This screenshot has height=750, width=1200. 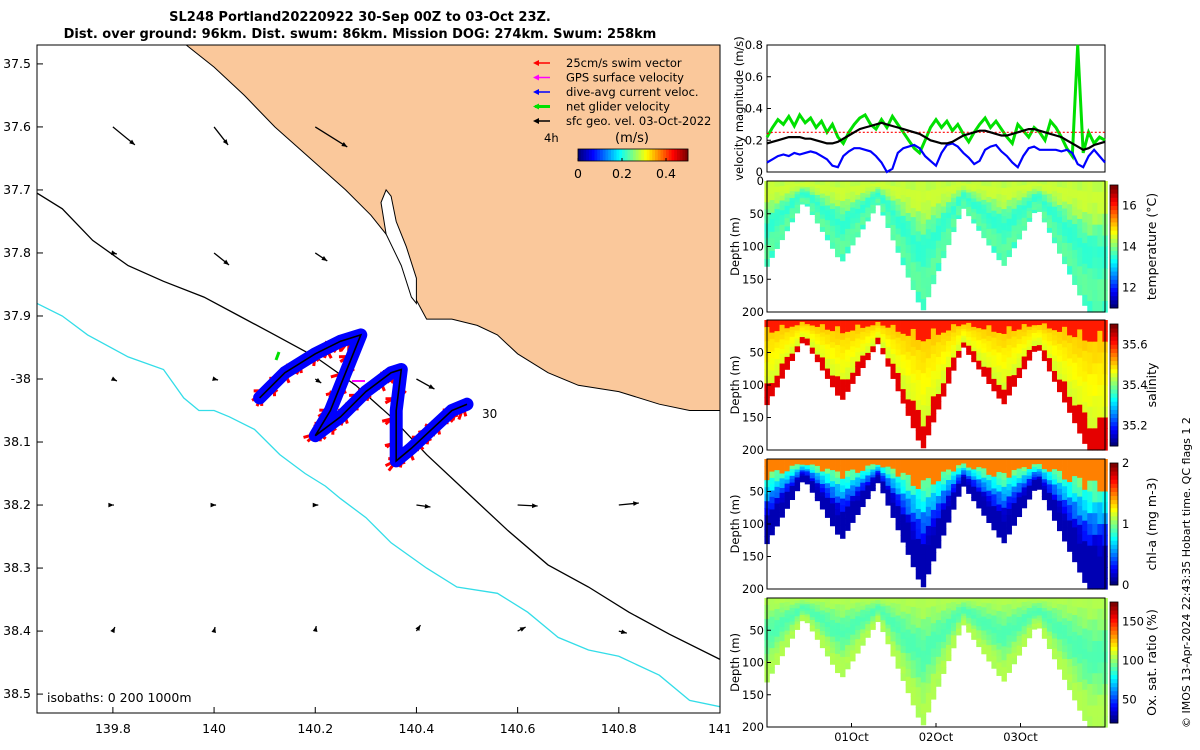 I want to click on map-x-tick-label: 139.8, so click(x=113, y=728).